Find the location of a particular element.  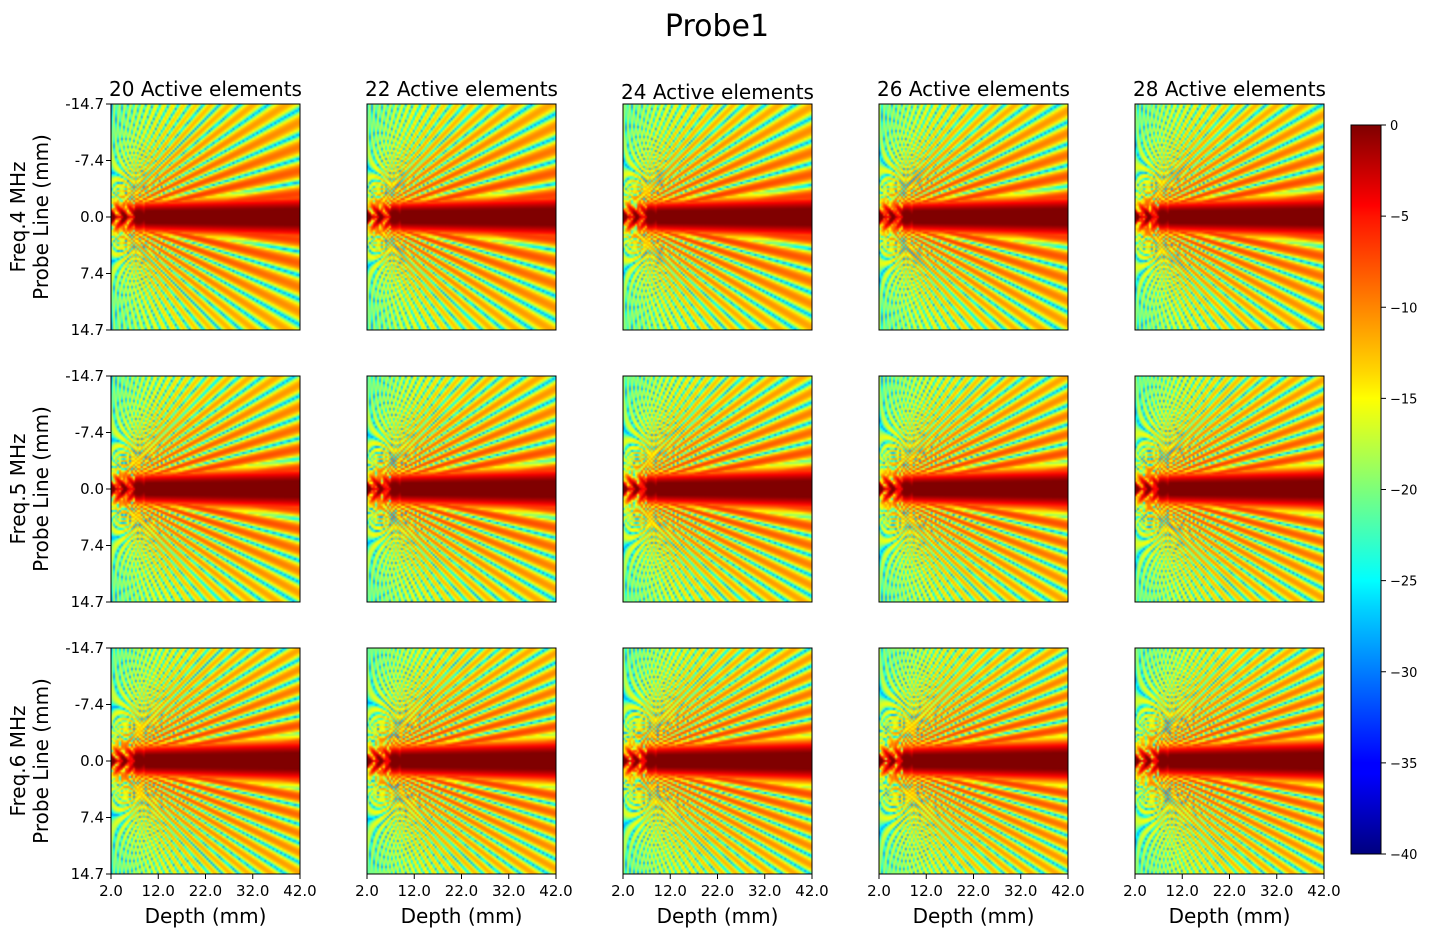

row-ylabel-freq: Freq.6 MHz is located at coordinates (18, 760).